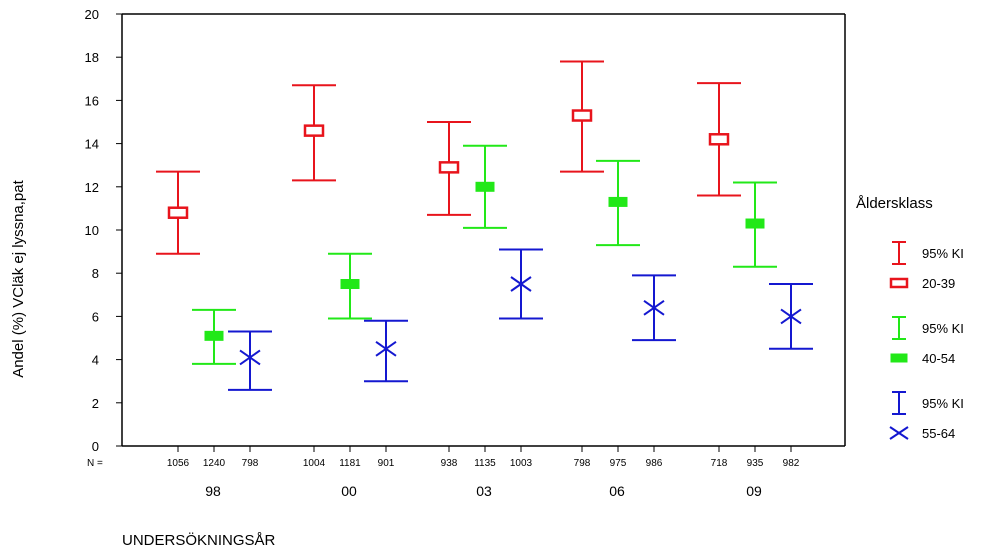  Describe the element at coordinates (350, 463) in the screenshot. I see `n-value-40-54-00: 1181` at that location.